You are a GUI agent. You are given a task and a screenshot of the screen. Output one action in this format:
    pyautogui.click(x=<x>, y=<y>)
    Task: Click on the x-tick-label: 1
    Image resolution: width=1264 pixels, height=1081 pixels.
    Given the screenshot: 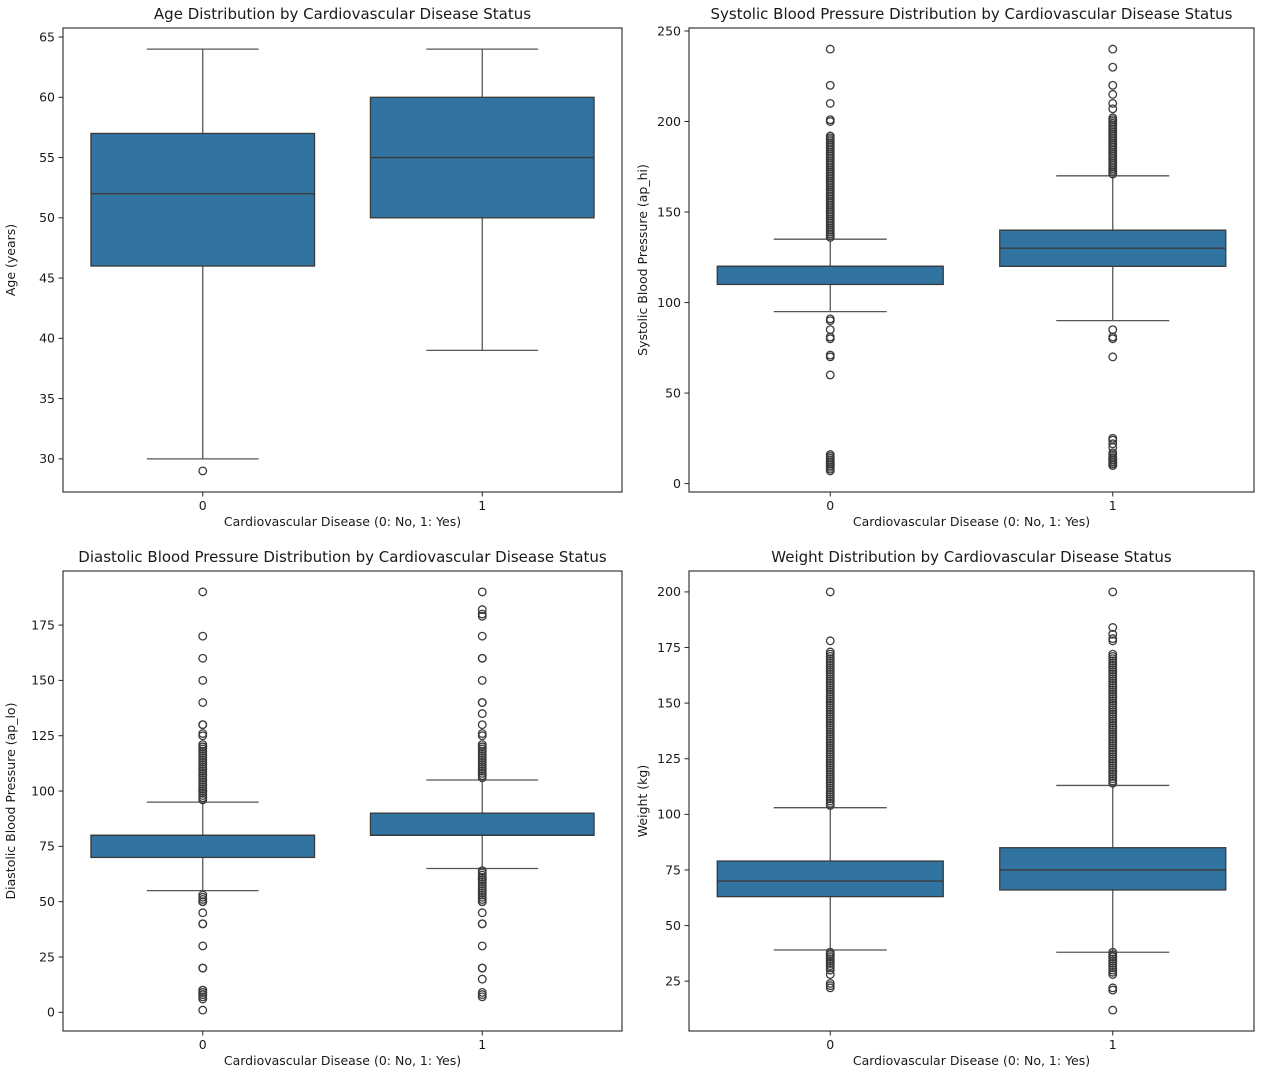 What is the action you would take?
    pyautogui.click(x=1113, y=1044)
    